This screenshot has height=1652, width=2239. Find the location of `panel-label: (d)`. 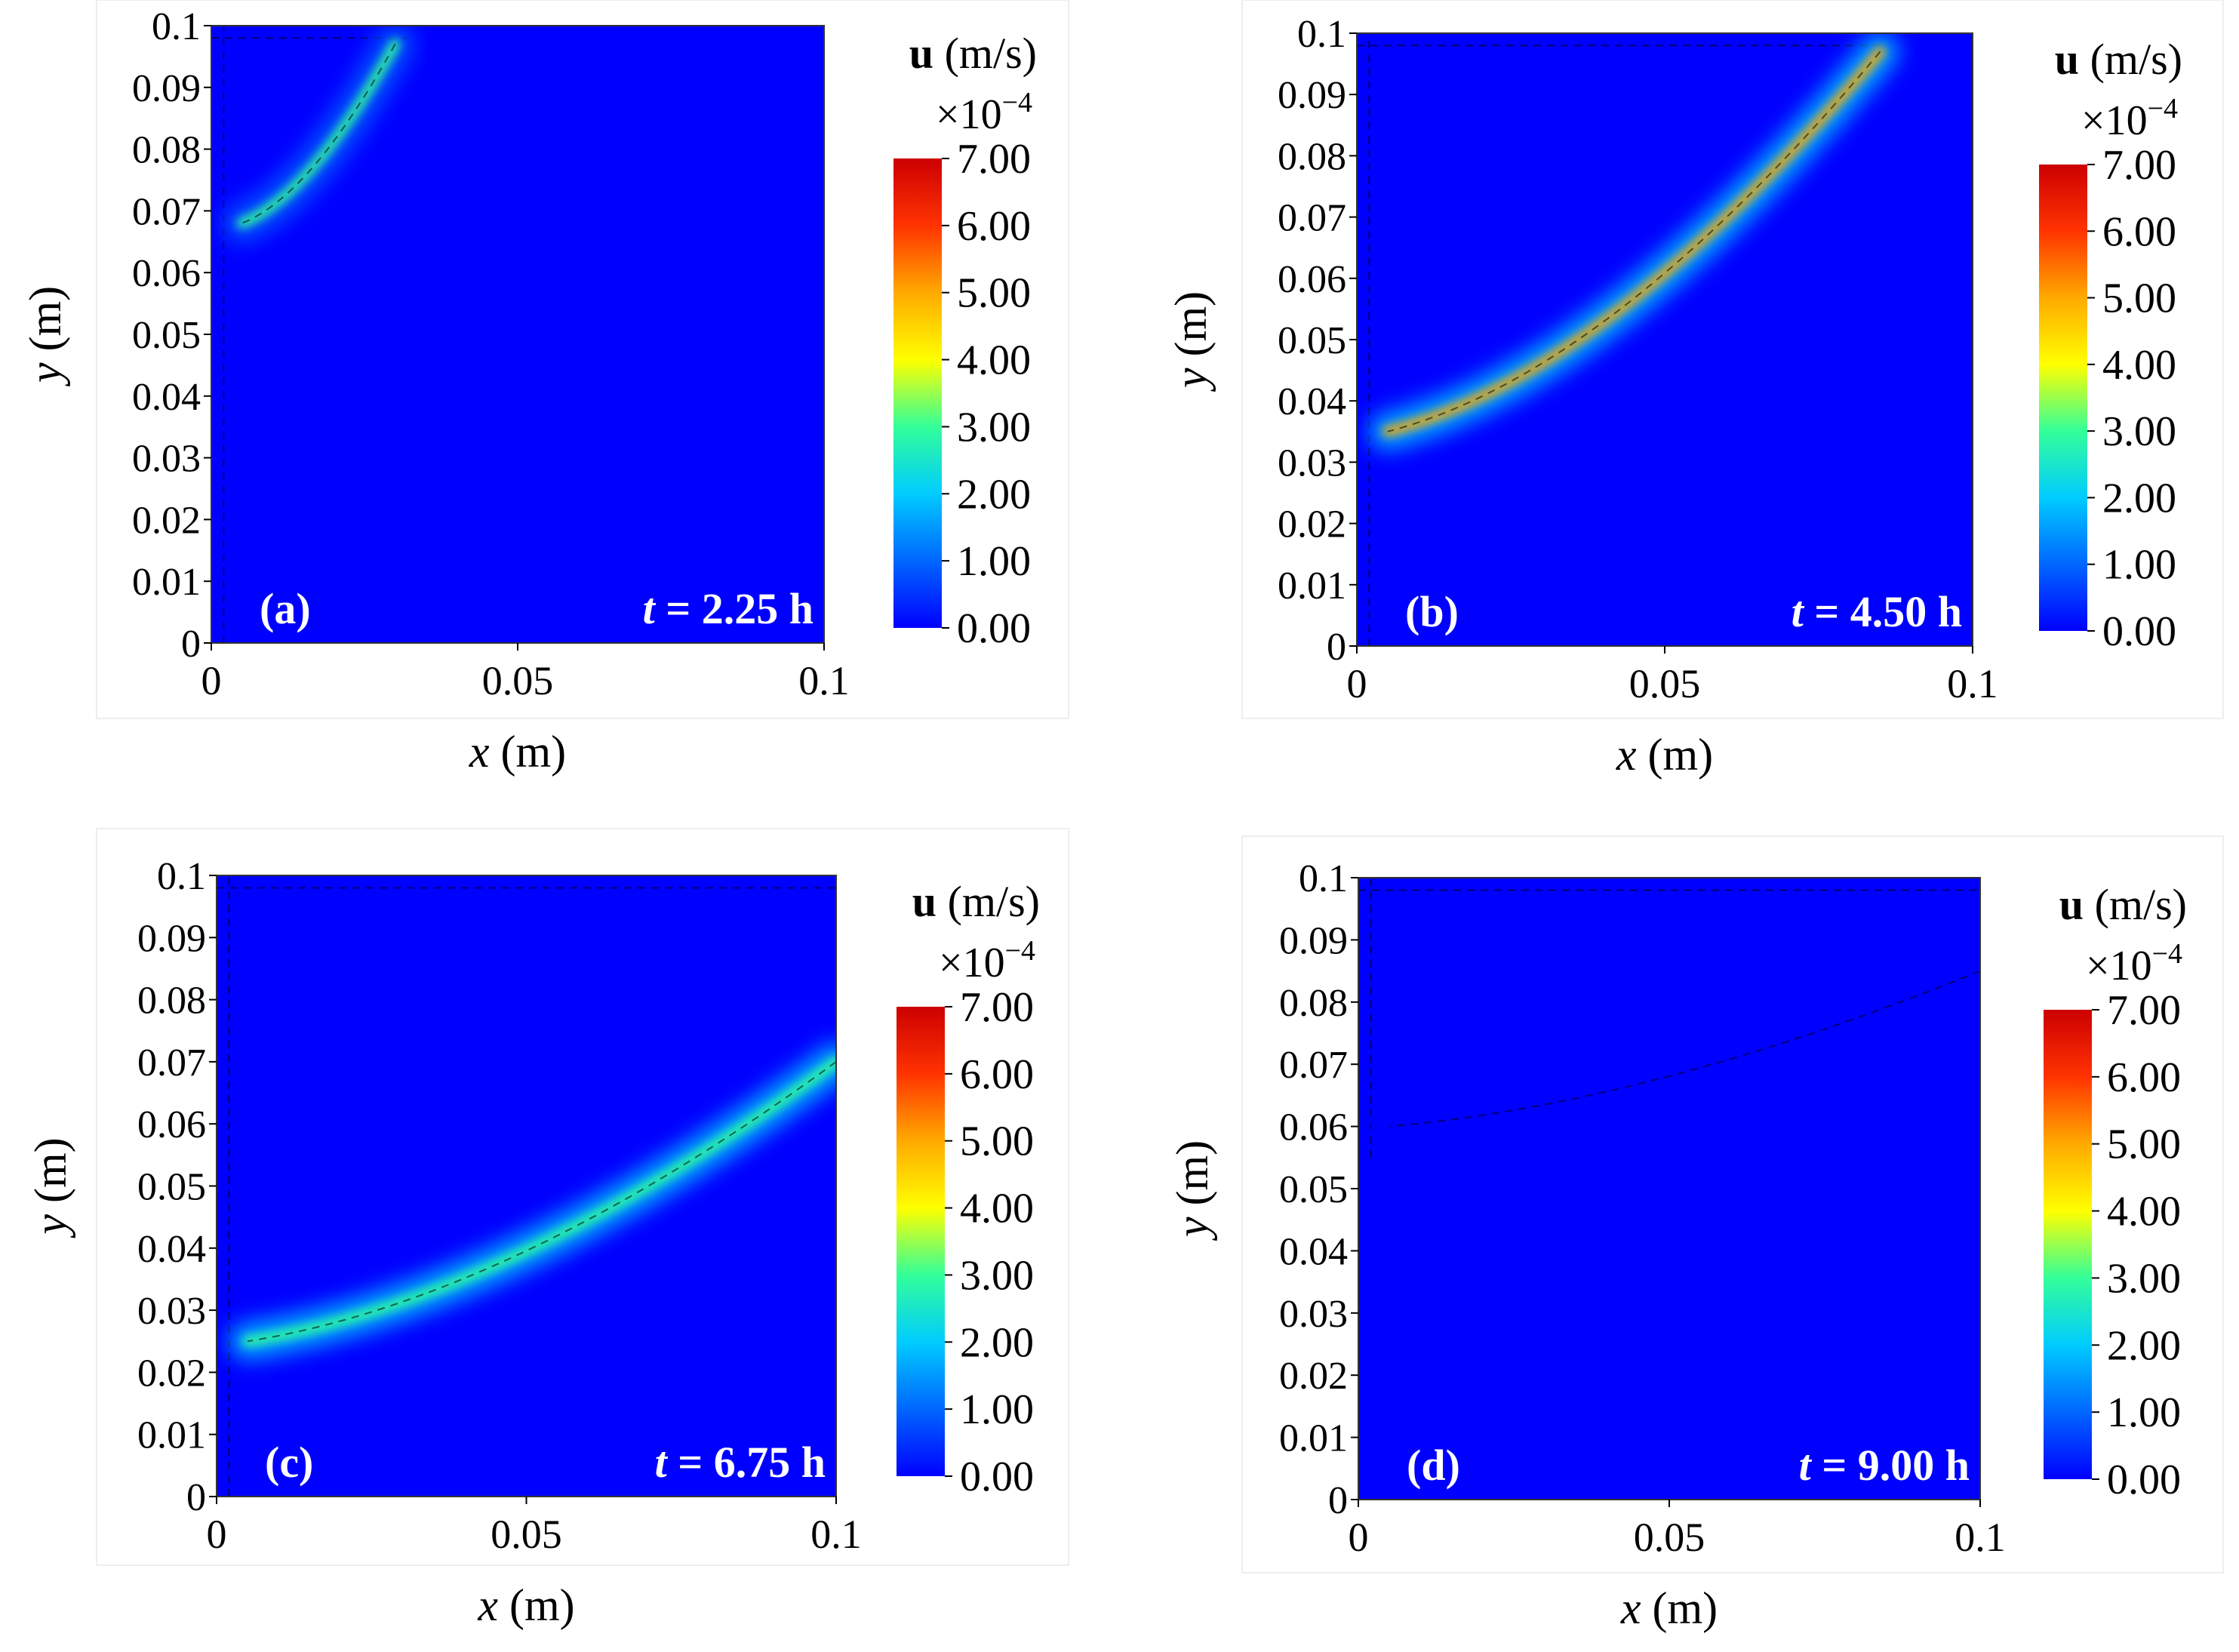

panel-label: (d) is located at coordinates (1433, 1465).